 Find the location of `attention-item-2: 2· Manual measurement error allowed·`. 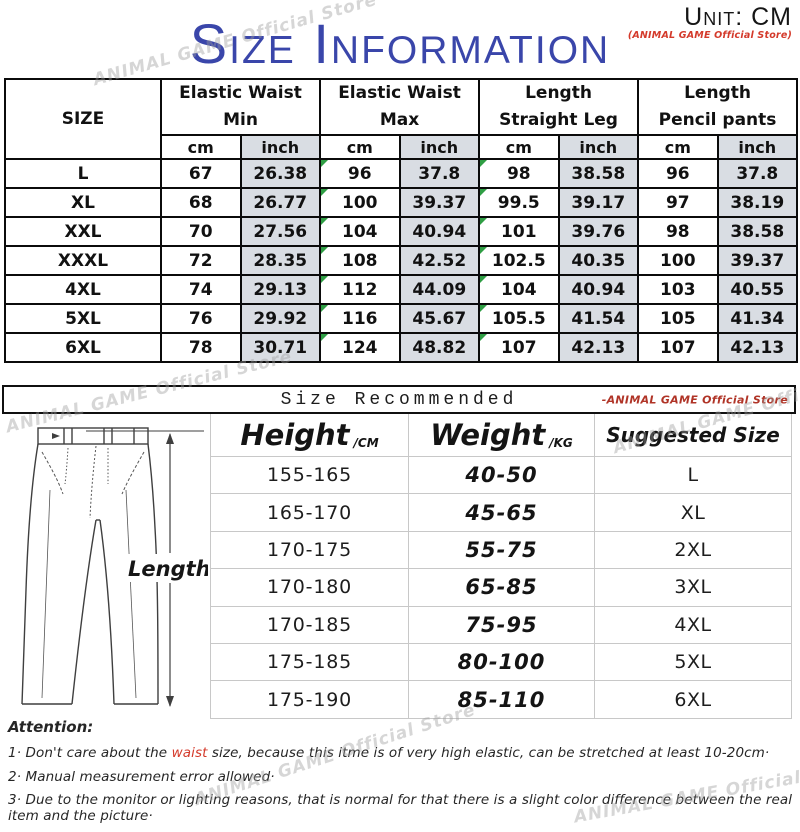

attention-item-2: 2· Manual measurement error allowed· is located at coordinates (402, 777).